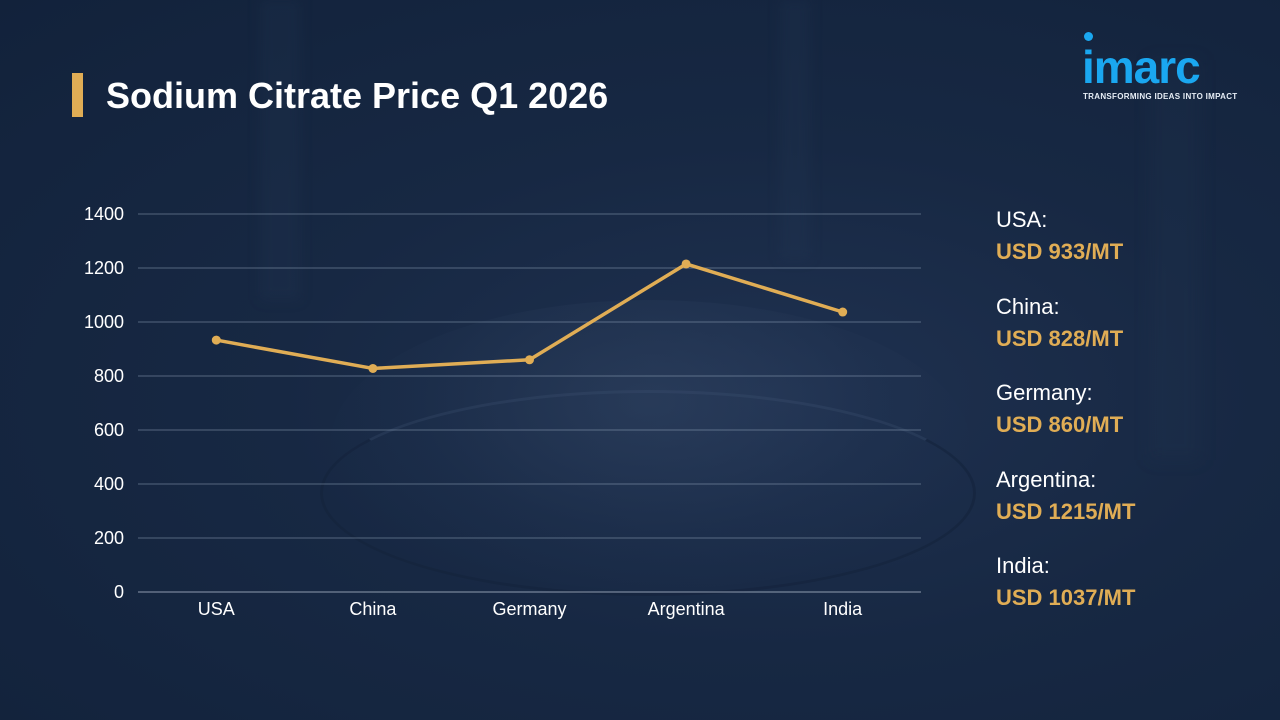 The height and width of the screenshot is (720, 1280). I want to click on legend-country: China:, so click(1028, 306).